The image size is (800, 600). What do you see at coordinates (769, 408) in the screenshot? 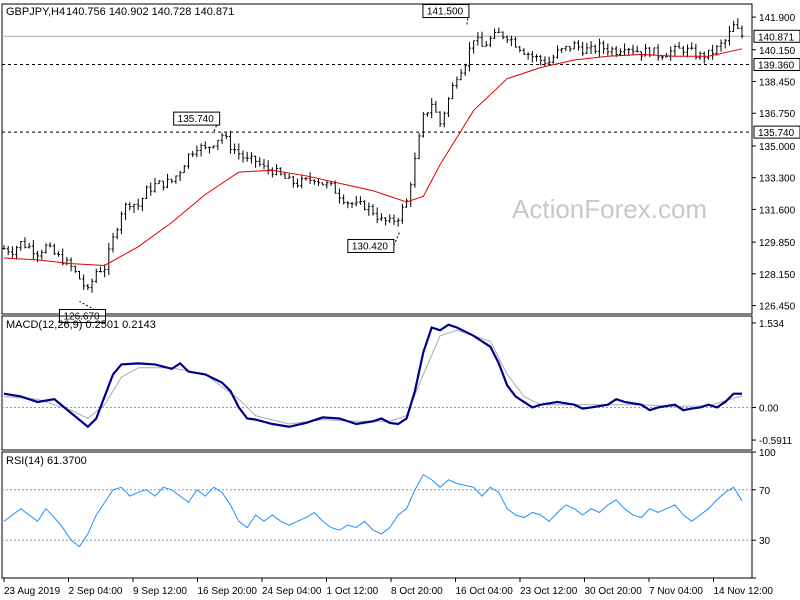
I see `macd-tick-label: 0.00` at bounding box center [769, 408].